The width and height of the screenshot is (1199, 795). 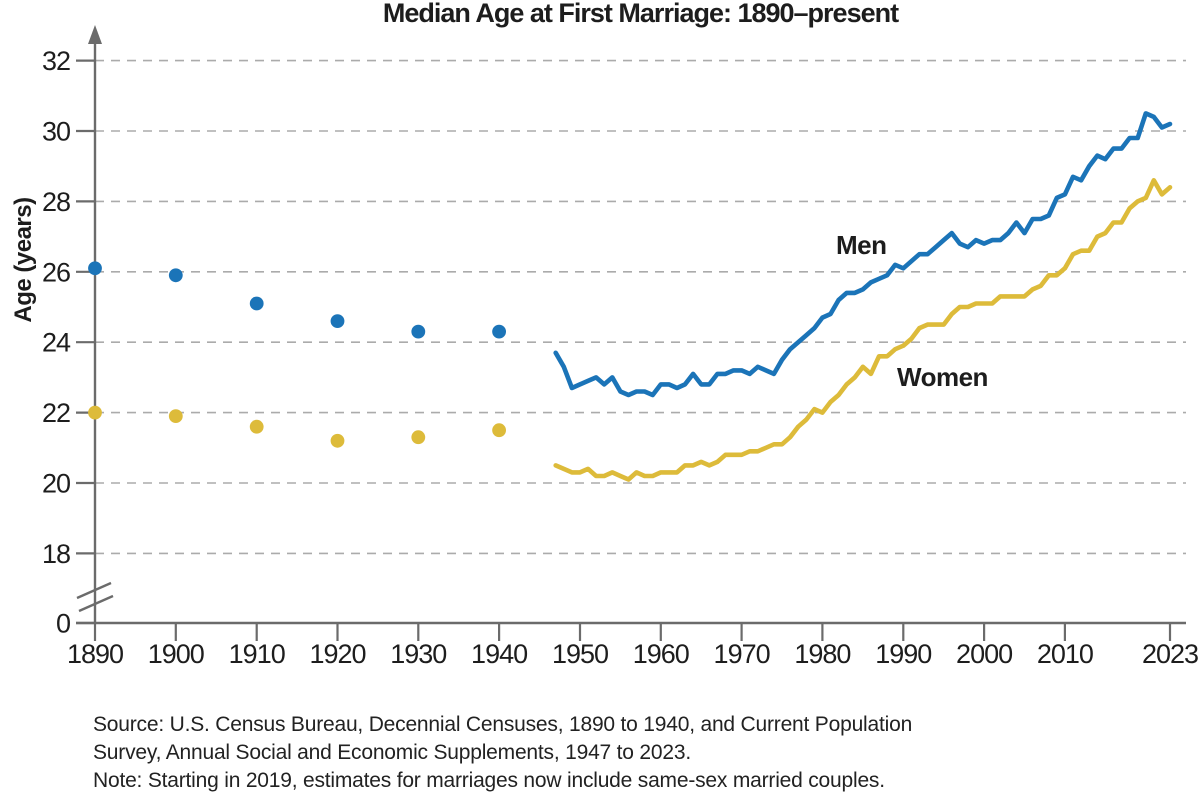 What do you see at coordinates (661, 654) in the screenshot?
I see `x-tick-label: 1960` at bounding box center [661, 654].